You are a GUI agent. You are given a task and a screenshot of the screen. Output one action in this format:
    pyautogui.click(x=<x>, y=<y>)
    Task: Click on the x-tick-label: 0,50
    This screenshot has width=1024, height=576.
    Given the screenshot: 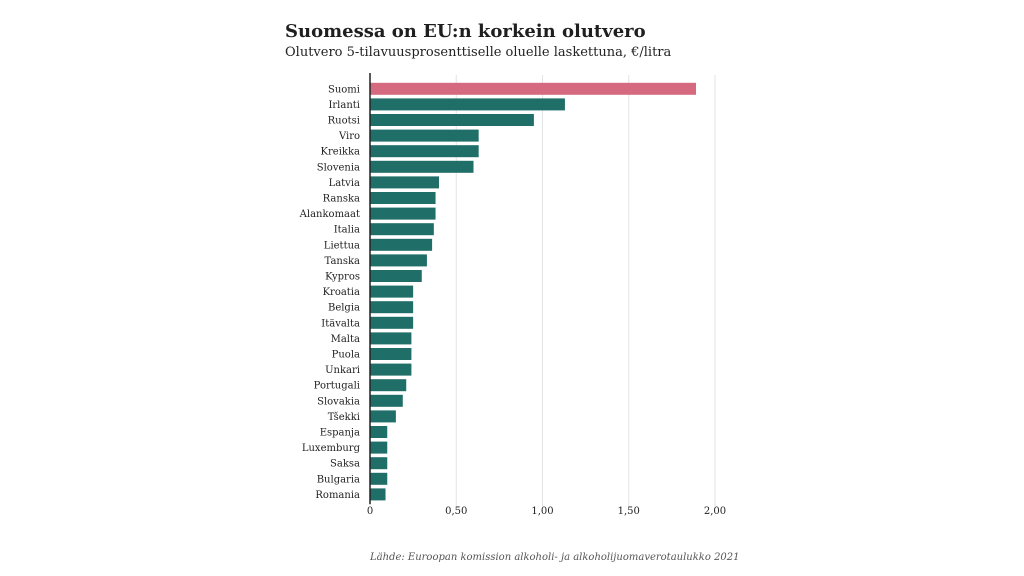 What is the action you would take?
    pyautogui.click(x=456, y=511)
    